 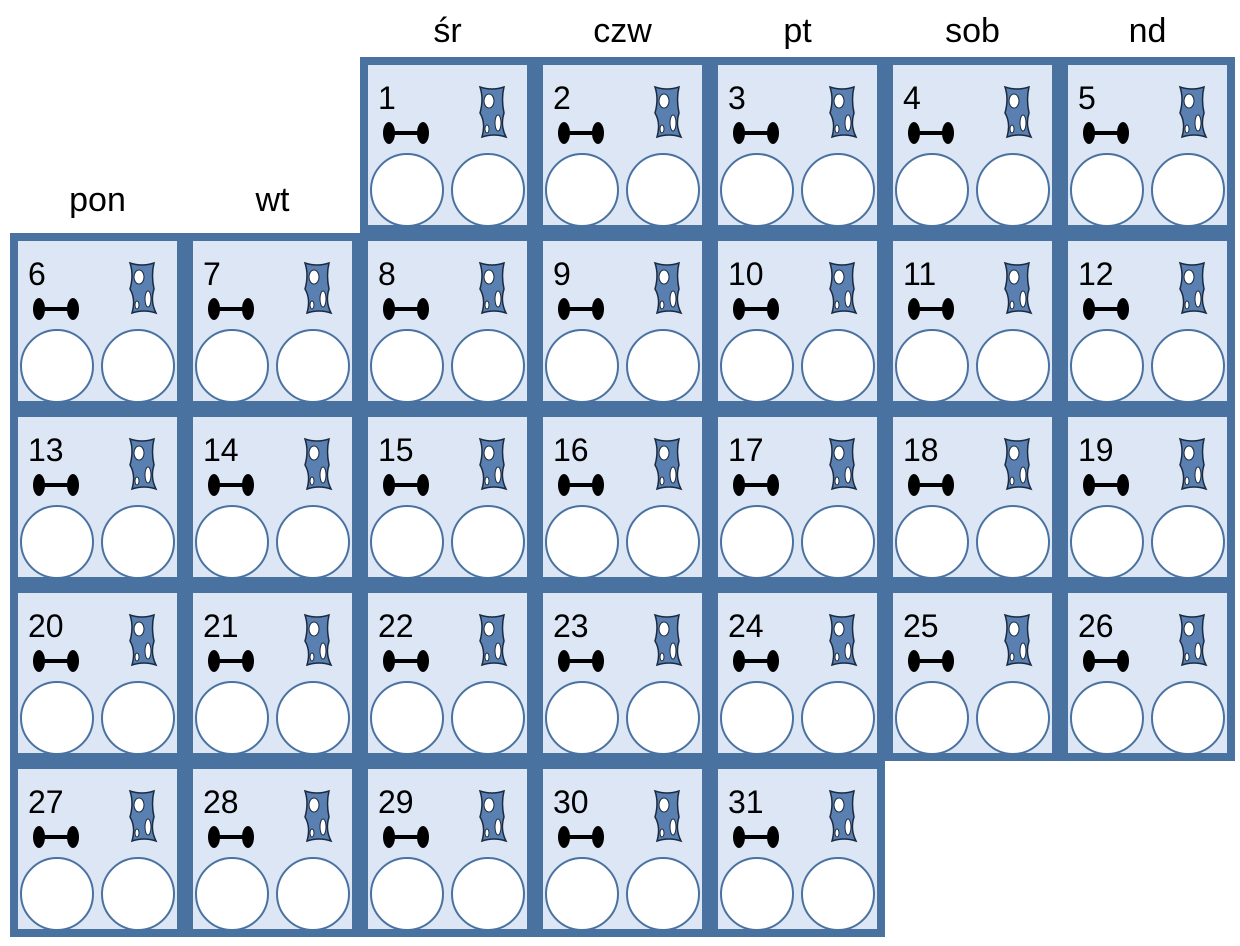 What do you see at coordinates (921, 626) in the screenshot?
I see `day-number: 25` at bounding box center [921, 626].